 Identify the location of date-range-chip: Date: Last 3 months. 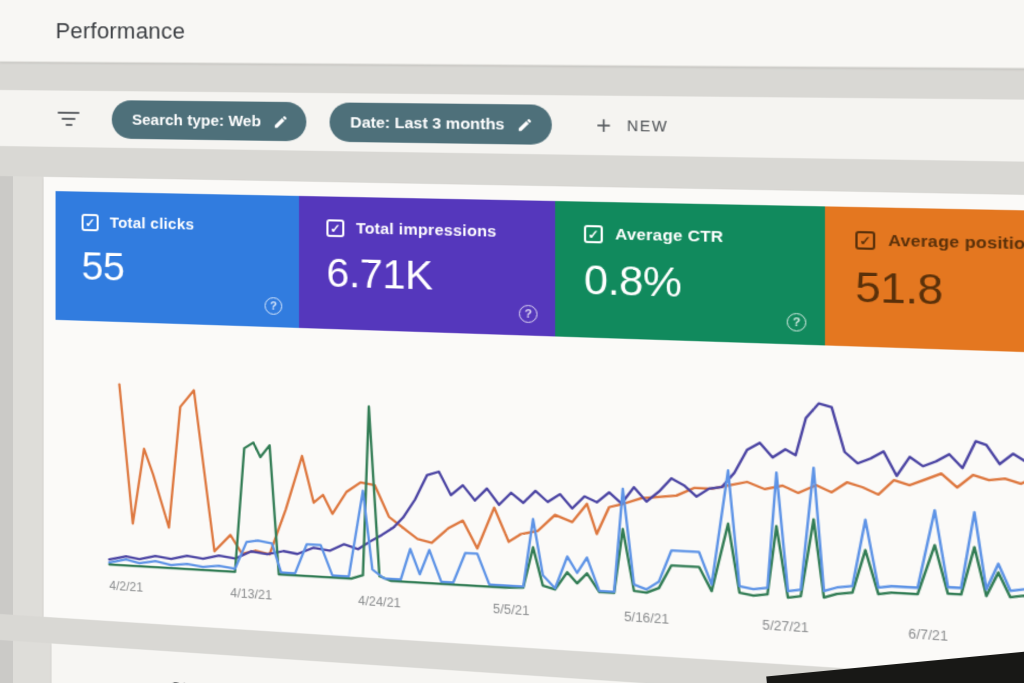
(440, 123).